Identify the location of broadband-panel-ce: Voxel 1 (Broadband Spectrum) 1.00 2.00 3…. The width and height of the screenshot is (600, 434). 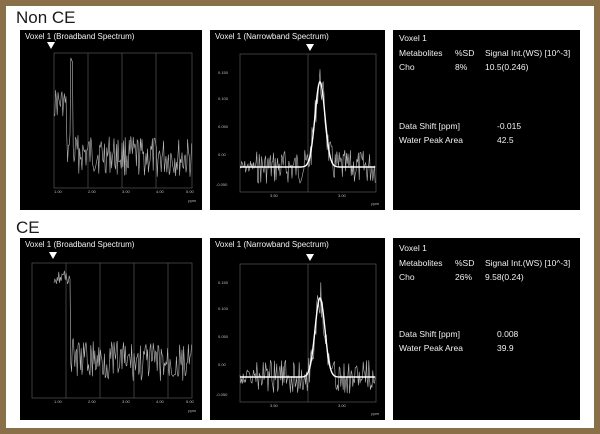
(111, 329).